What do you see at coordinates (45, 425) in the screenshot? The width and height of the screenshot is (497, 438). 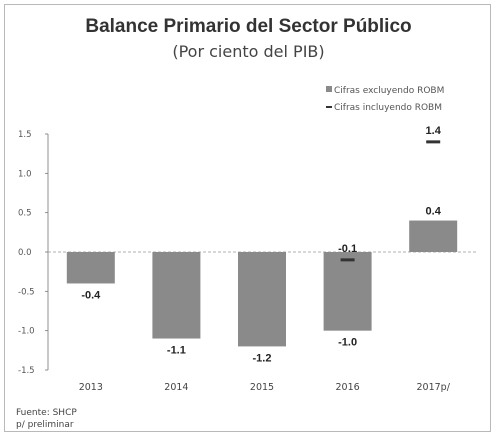 I see `preliminary-note: p/ preliminar` at bounding box center [45, 425].